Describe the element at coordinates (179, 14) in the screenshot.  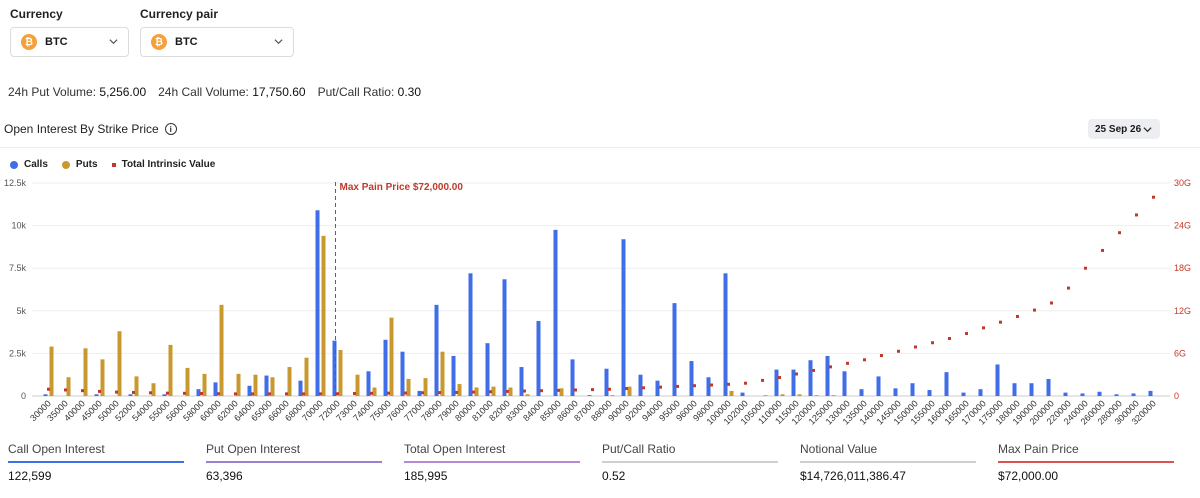
I see `currency-pair-label: Currency pair` at that location.